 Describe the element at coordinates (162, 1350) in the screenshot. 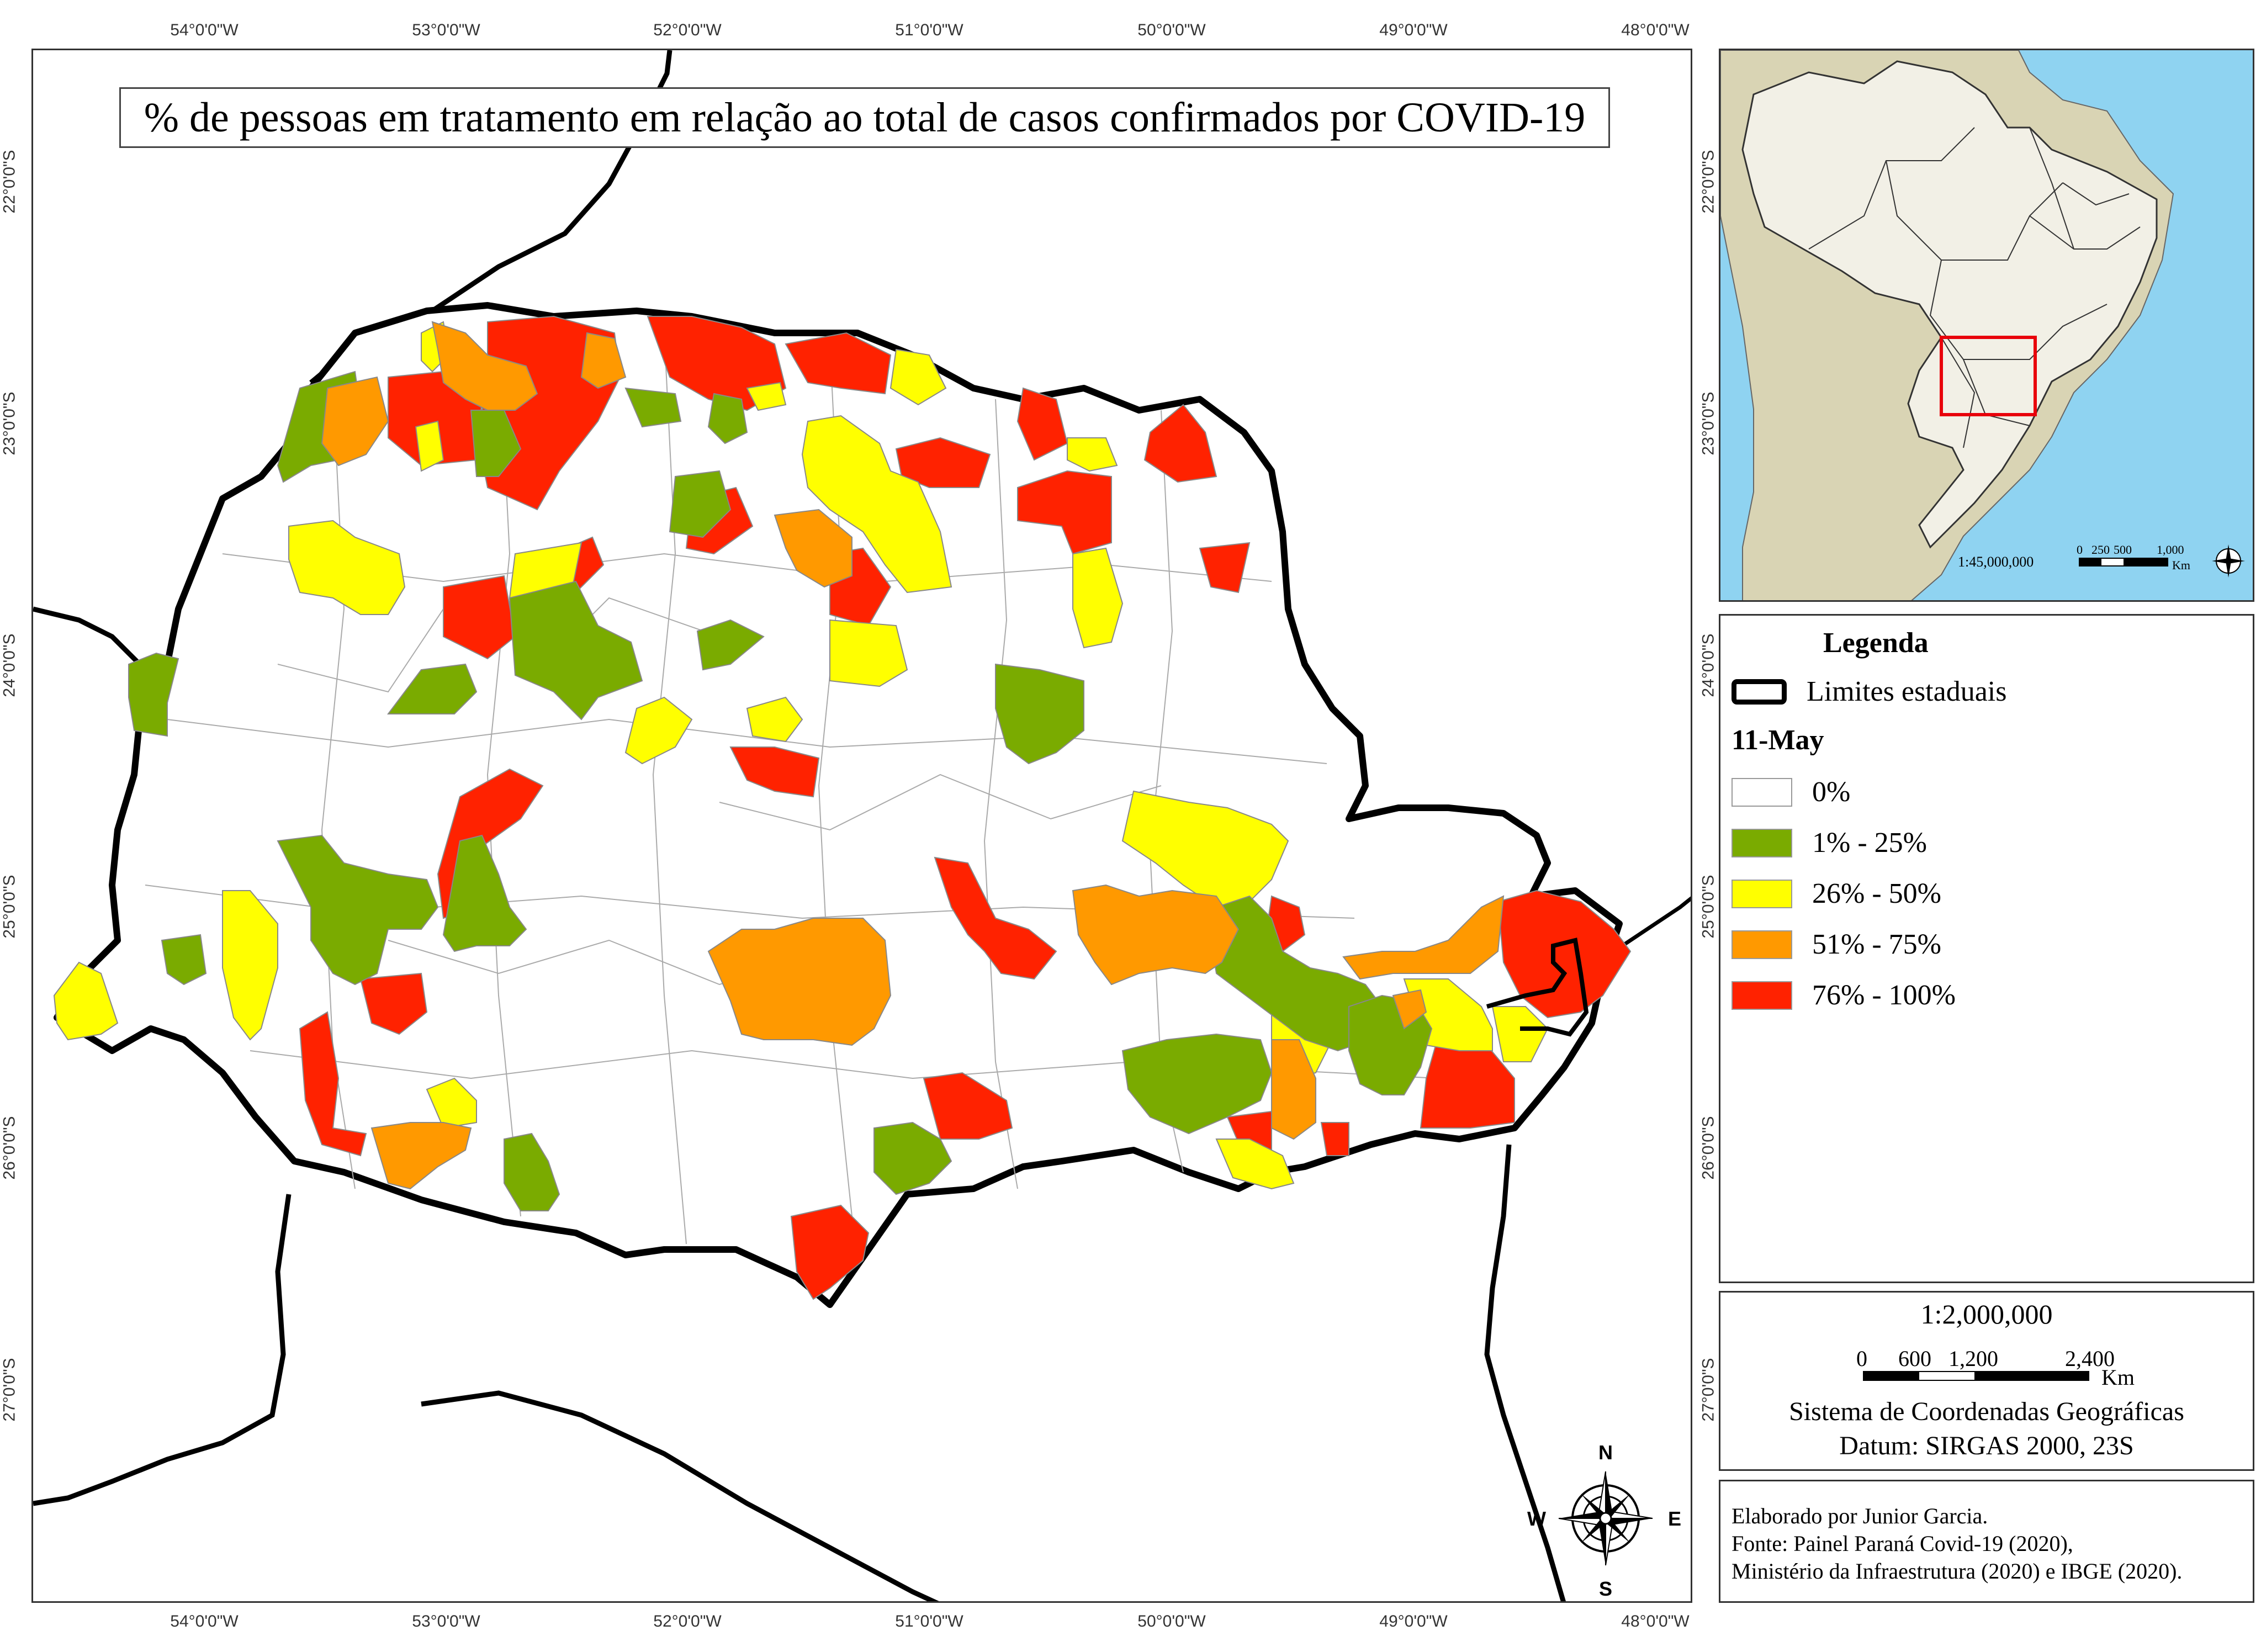

I see `neighbor-boundary-south-west` at that location.